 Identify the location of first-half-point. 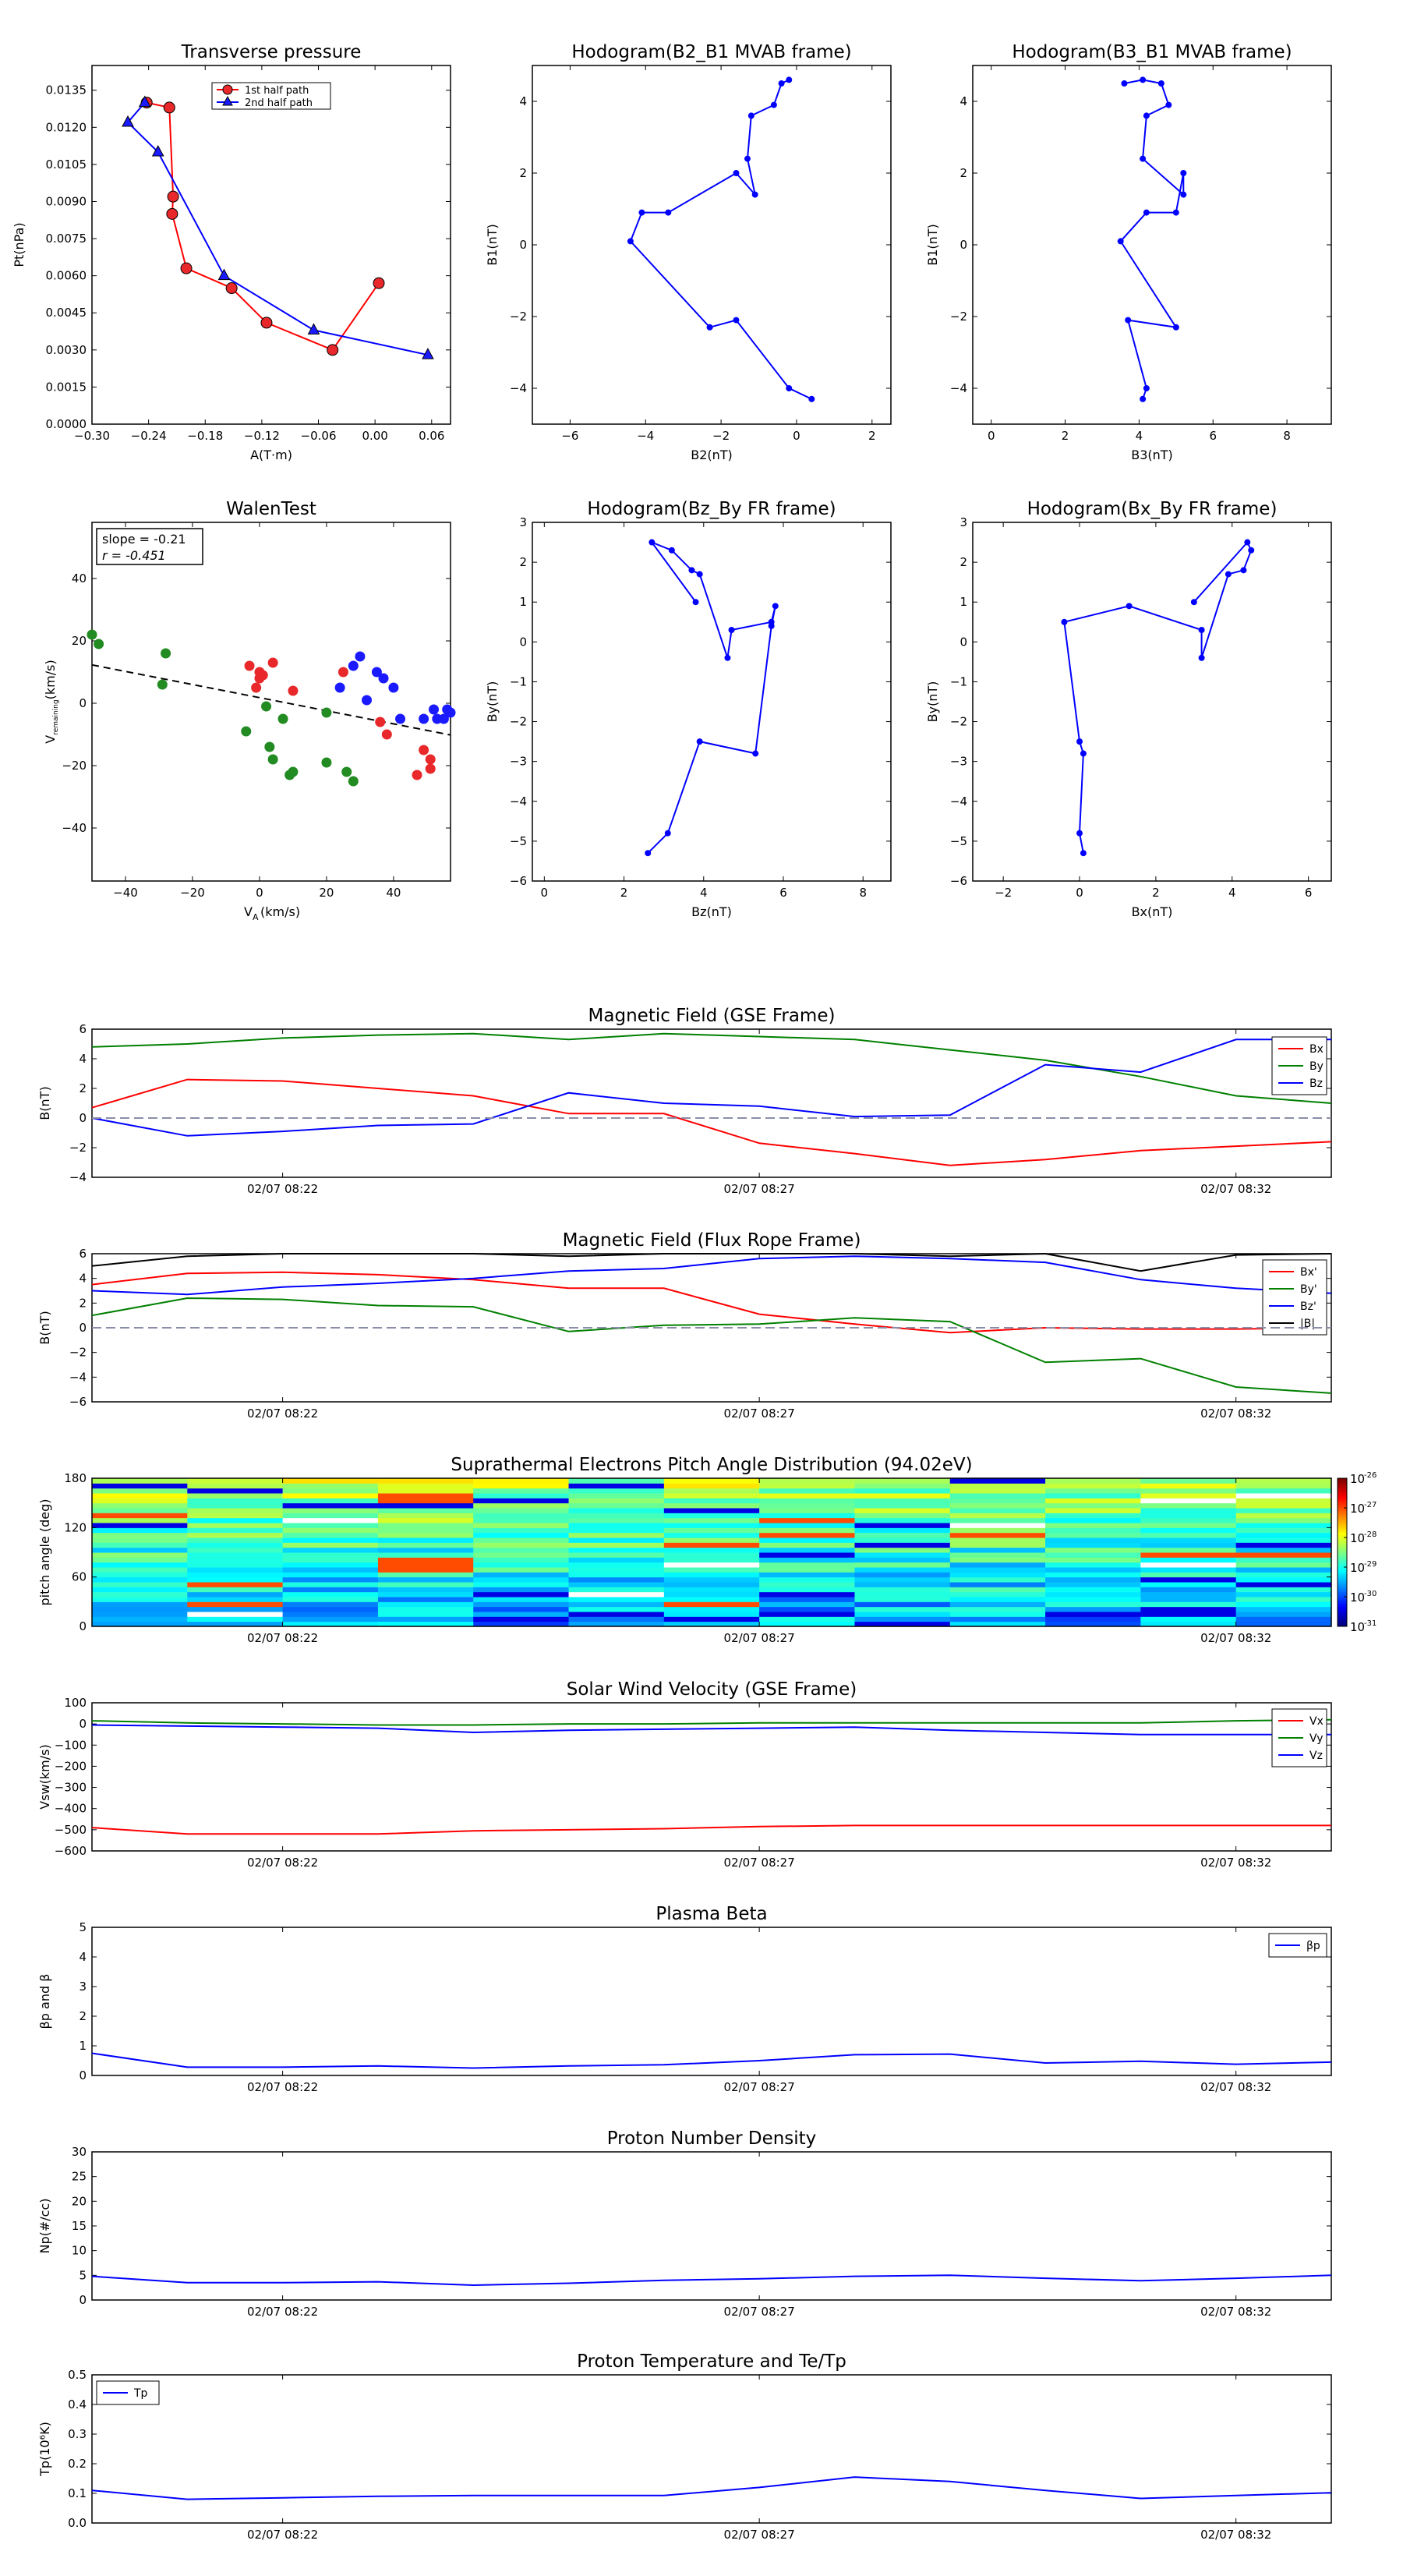
(231, 288).